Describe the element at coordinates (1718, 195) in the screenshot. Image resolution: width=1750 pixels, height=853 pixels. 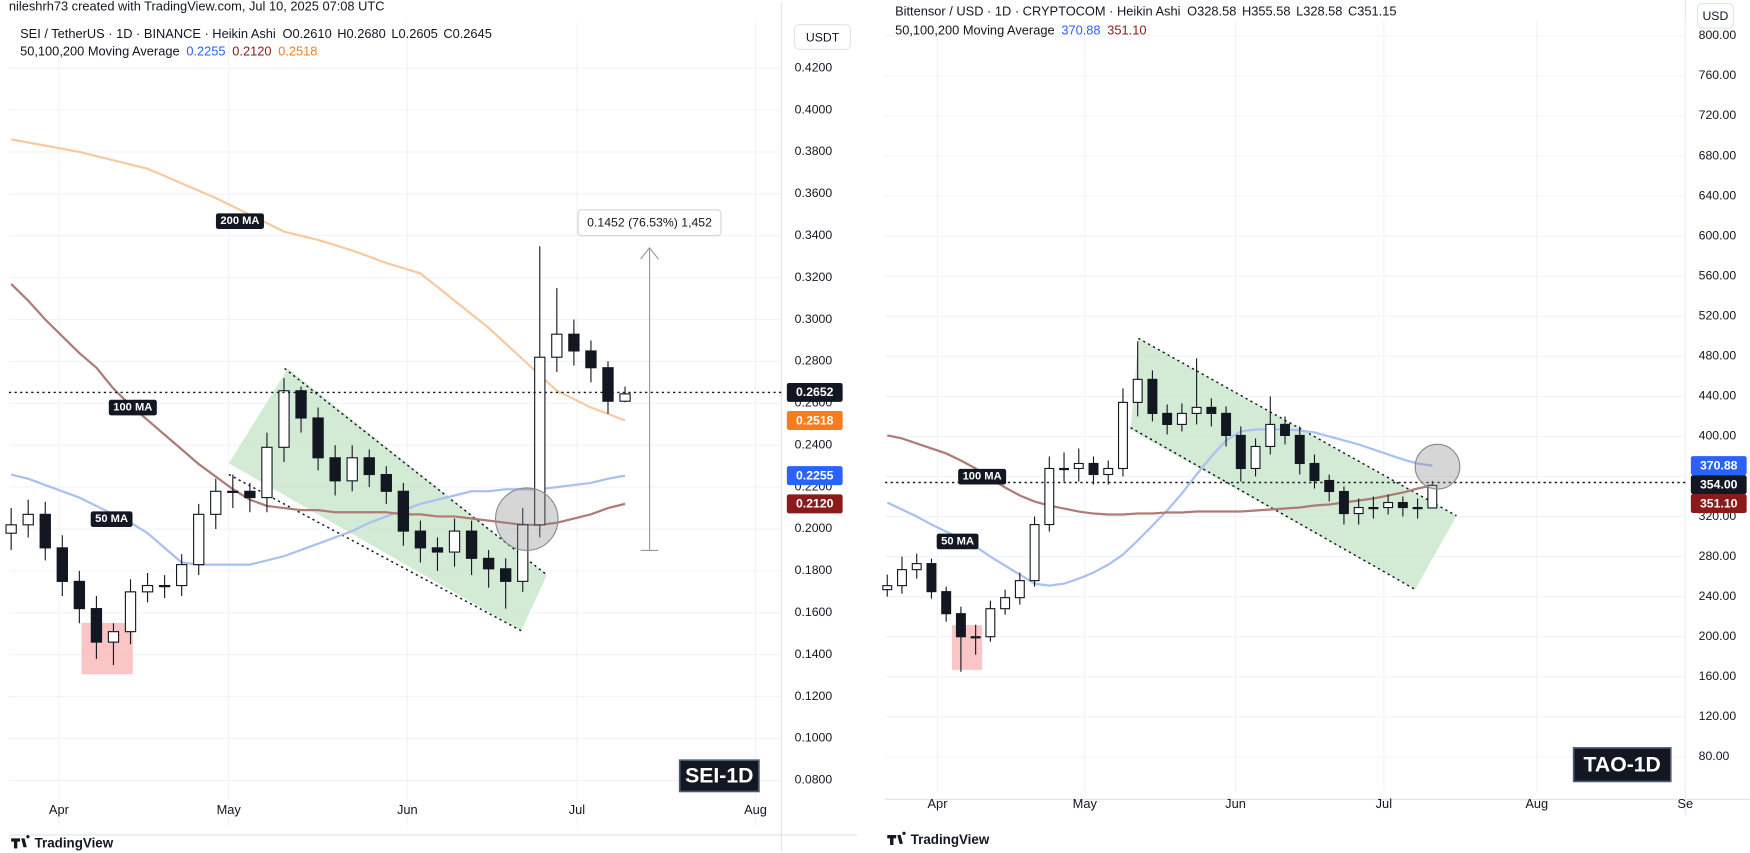
I see `y-tick-label: 640.00` at that location.